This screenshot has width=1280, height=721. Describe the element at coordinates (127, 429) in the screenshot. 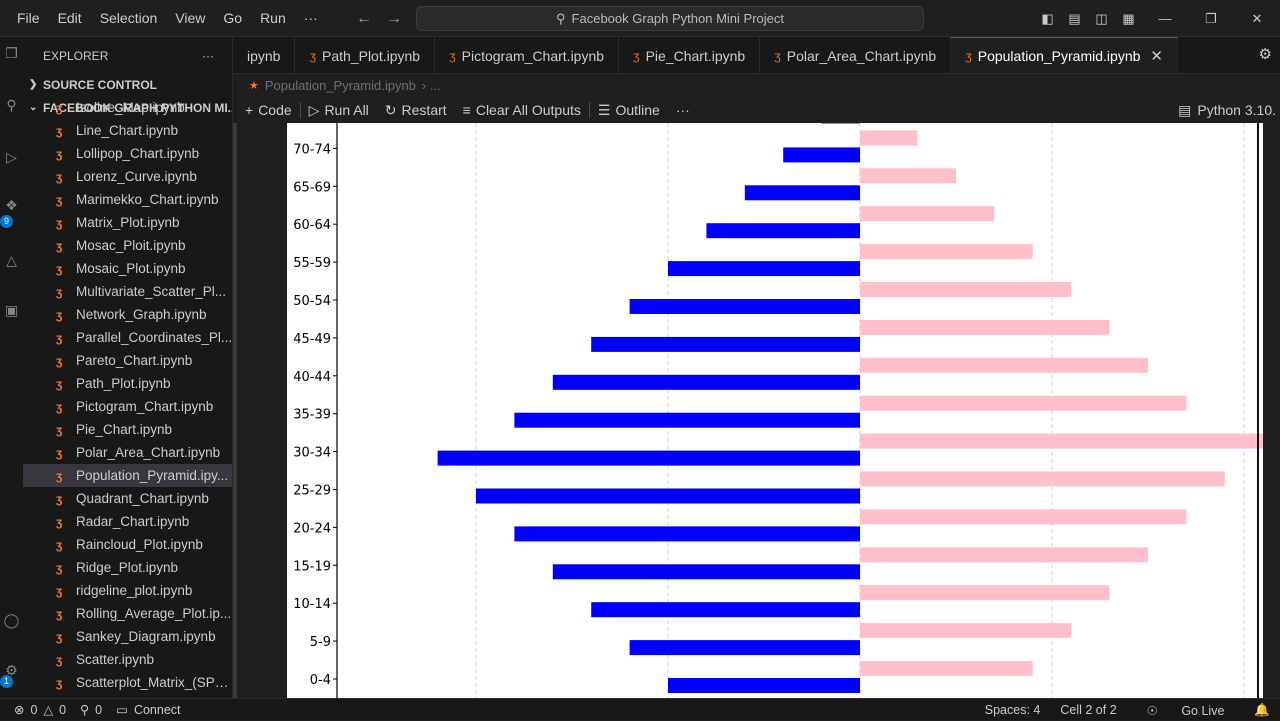

I see `file-item: ʒ Pie_Chart.ipynb` at that location.